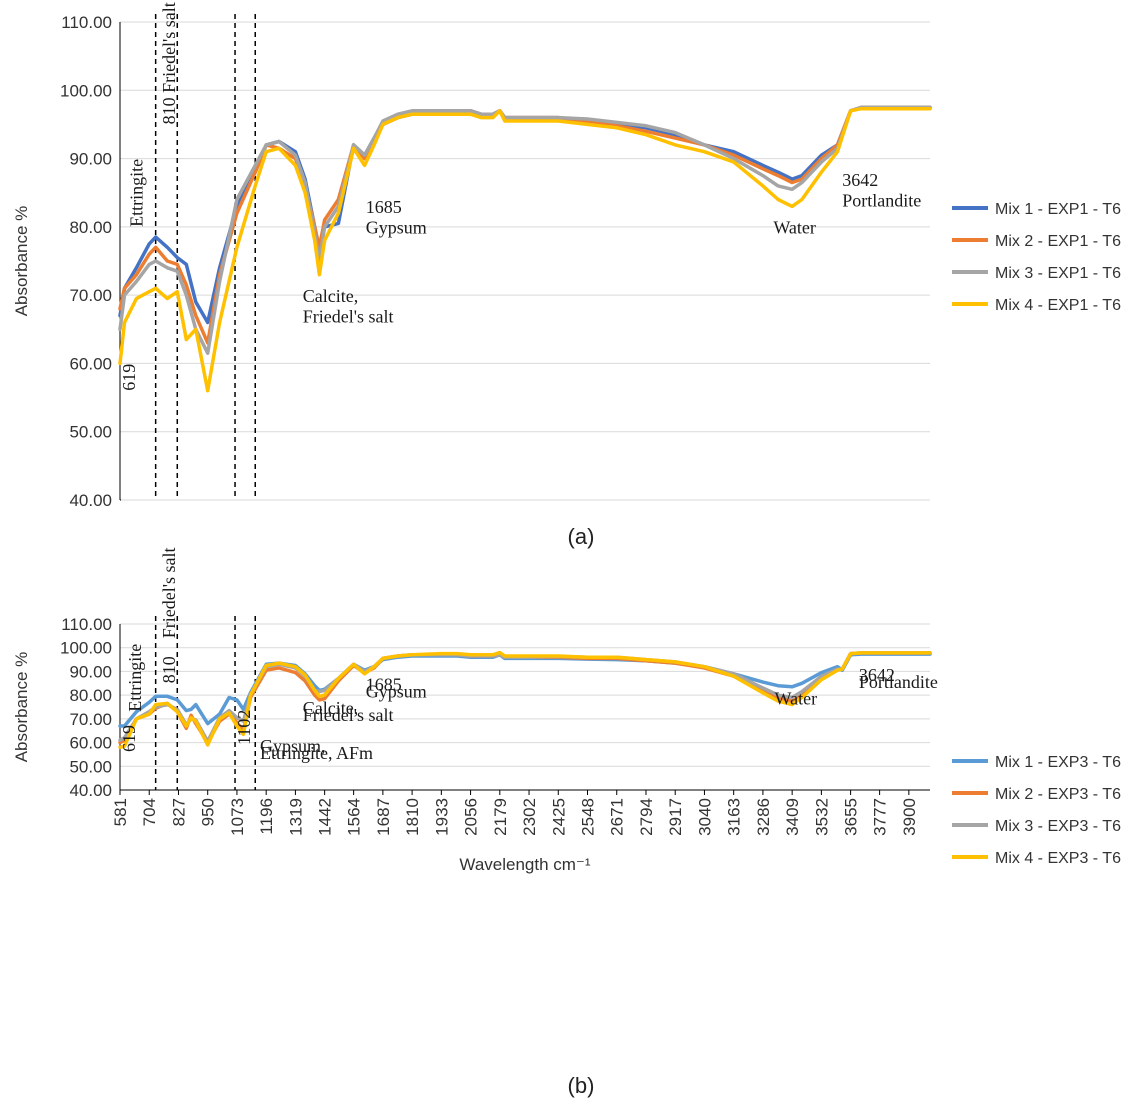  Describe the element at coordinates (617, 817) in the screenshot. I see `x-tick-label: 2671` at that location.